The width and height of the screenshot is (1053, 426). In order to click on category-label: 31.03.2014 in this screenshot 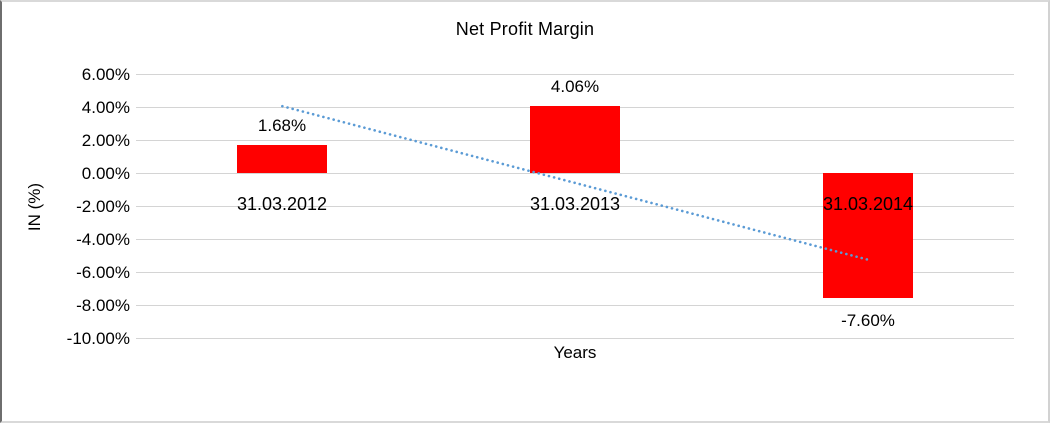, I will do `click(868, 204)`.